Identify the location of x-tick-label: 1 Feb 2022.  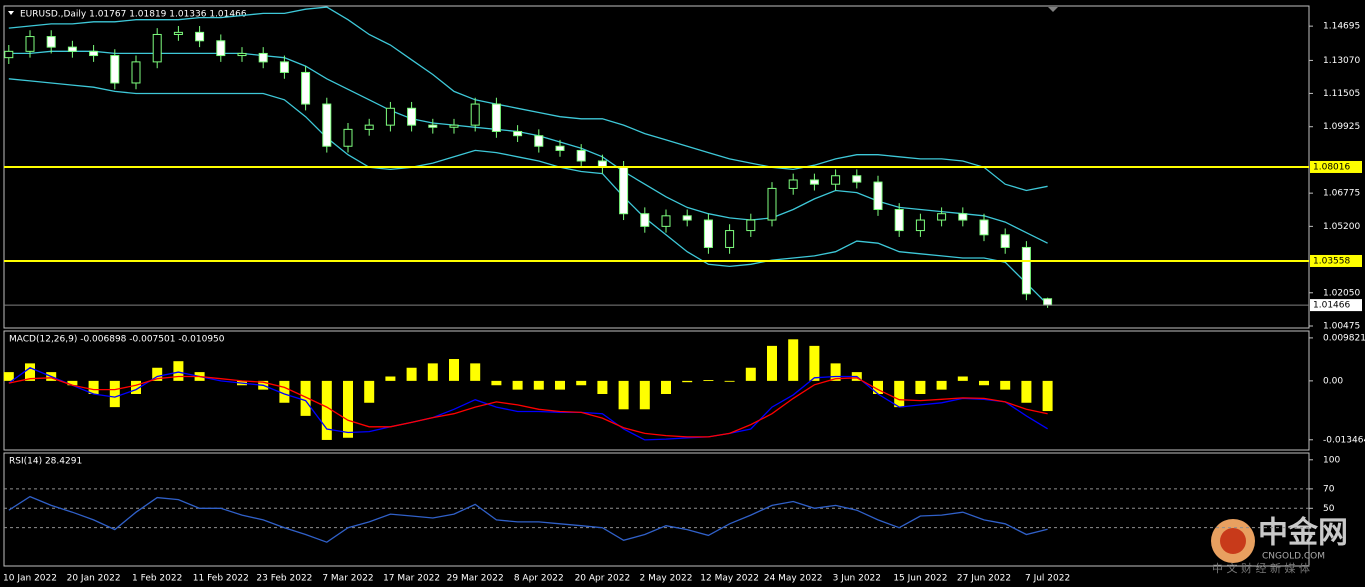
(157, 579).